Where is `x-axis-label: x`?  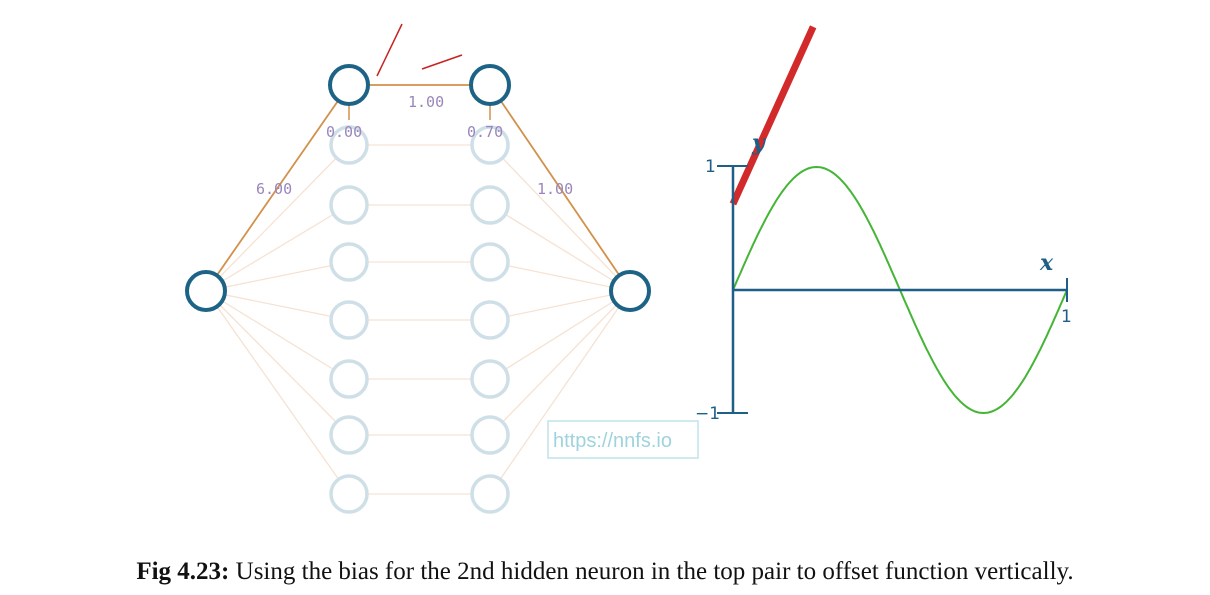
x-axis-label: x is located at coordinates (1046, 263).